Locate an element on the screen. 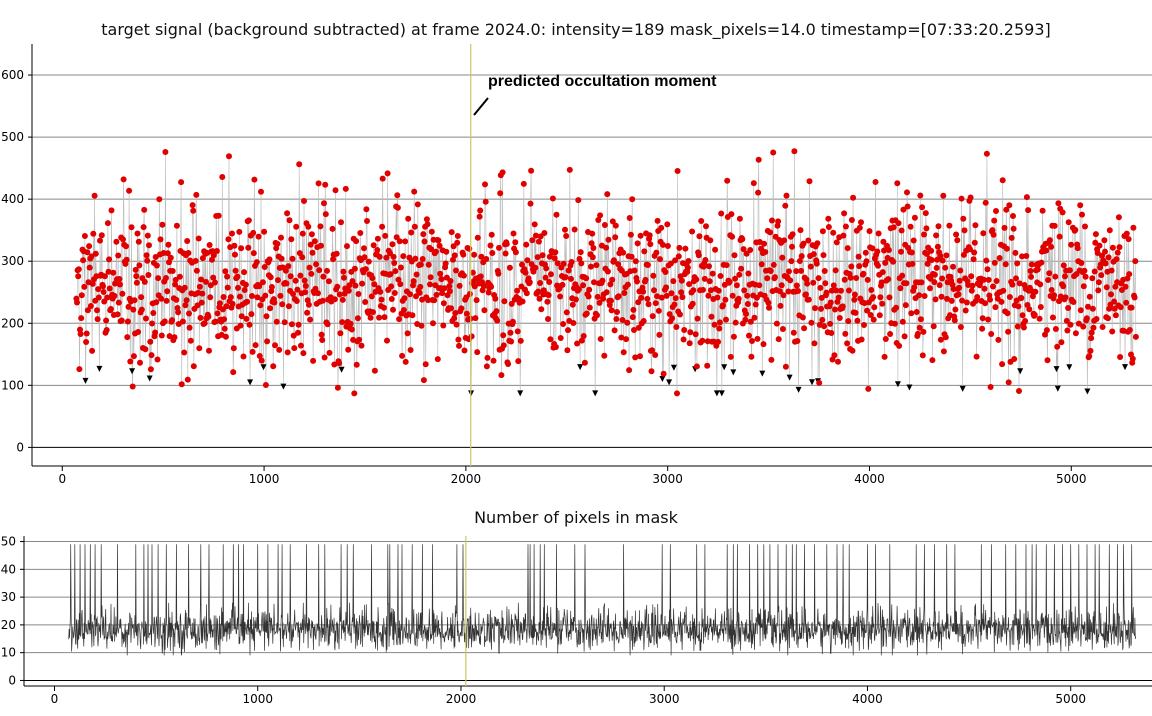 The image size is (1152, 716). signal-x-tick-label: 0 is located at coordinates (62, 479).